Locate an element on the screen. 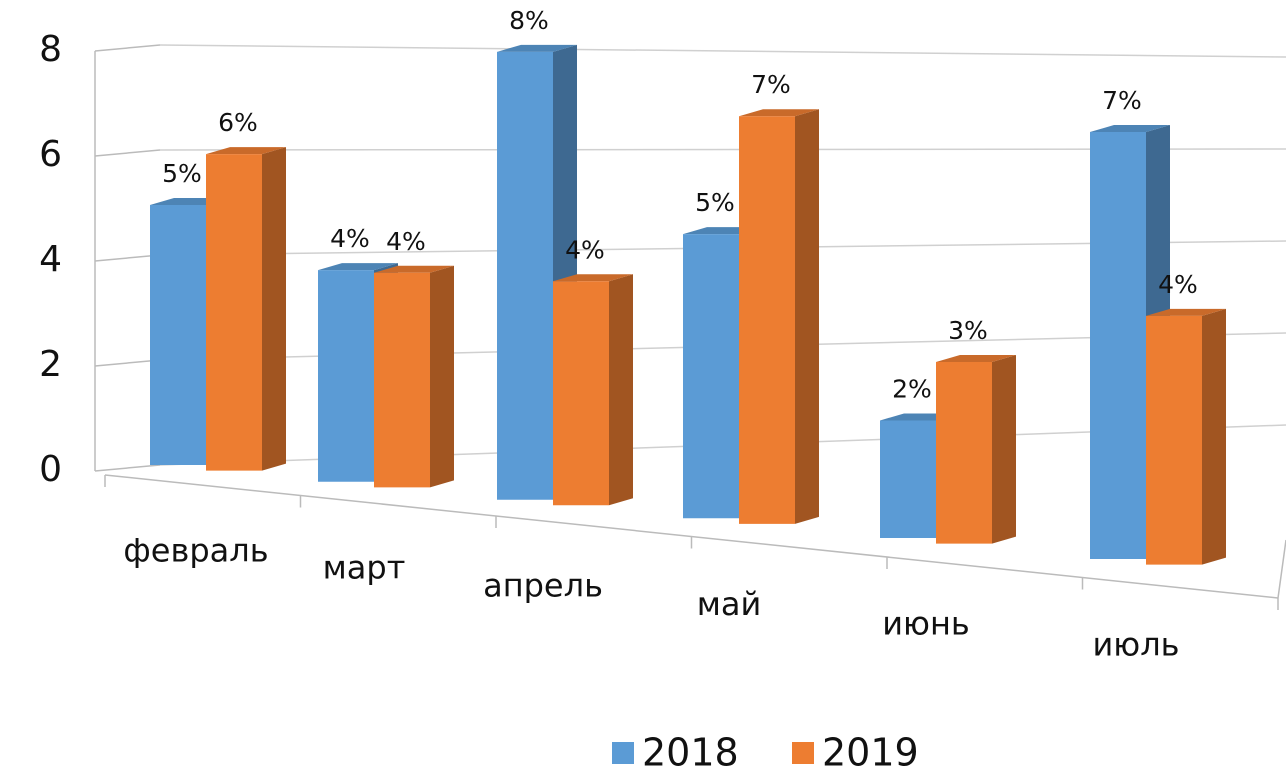 The image size is (1286, 776). y-tick-label: 2 is located at coordinates (50, 364).